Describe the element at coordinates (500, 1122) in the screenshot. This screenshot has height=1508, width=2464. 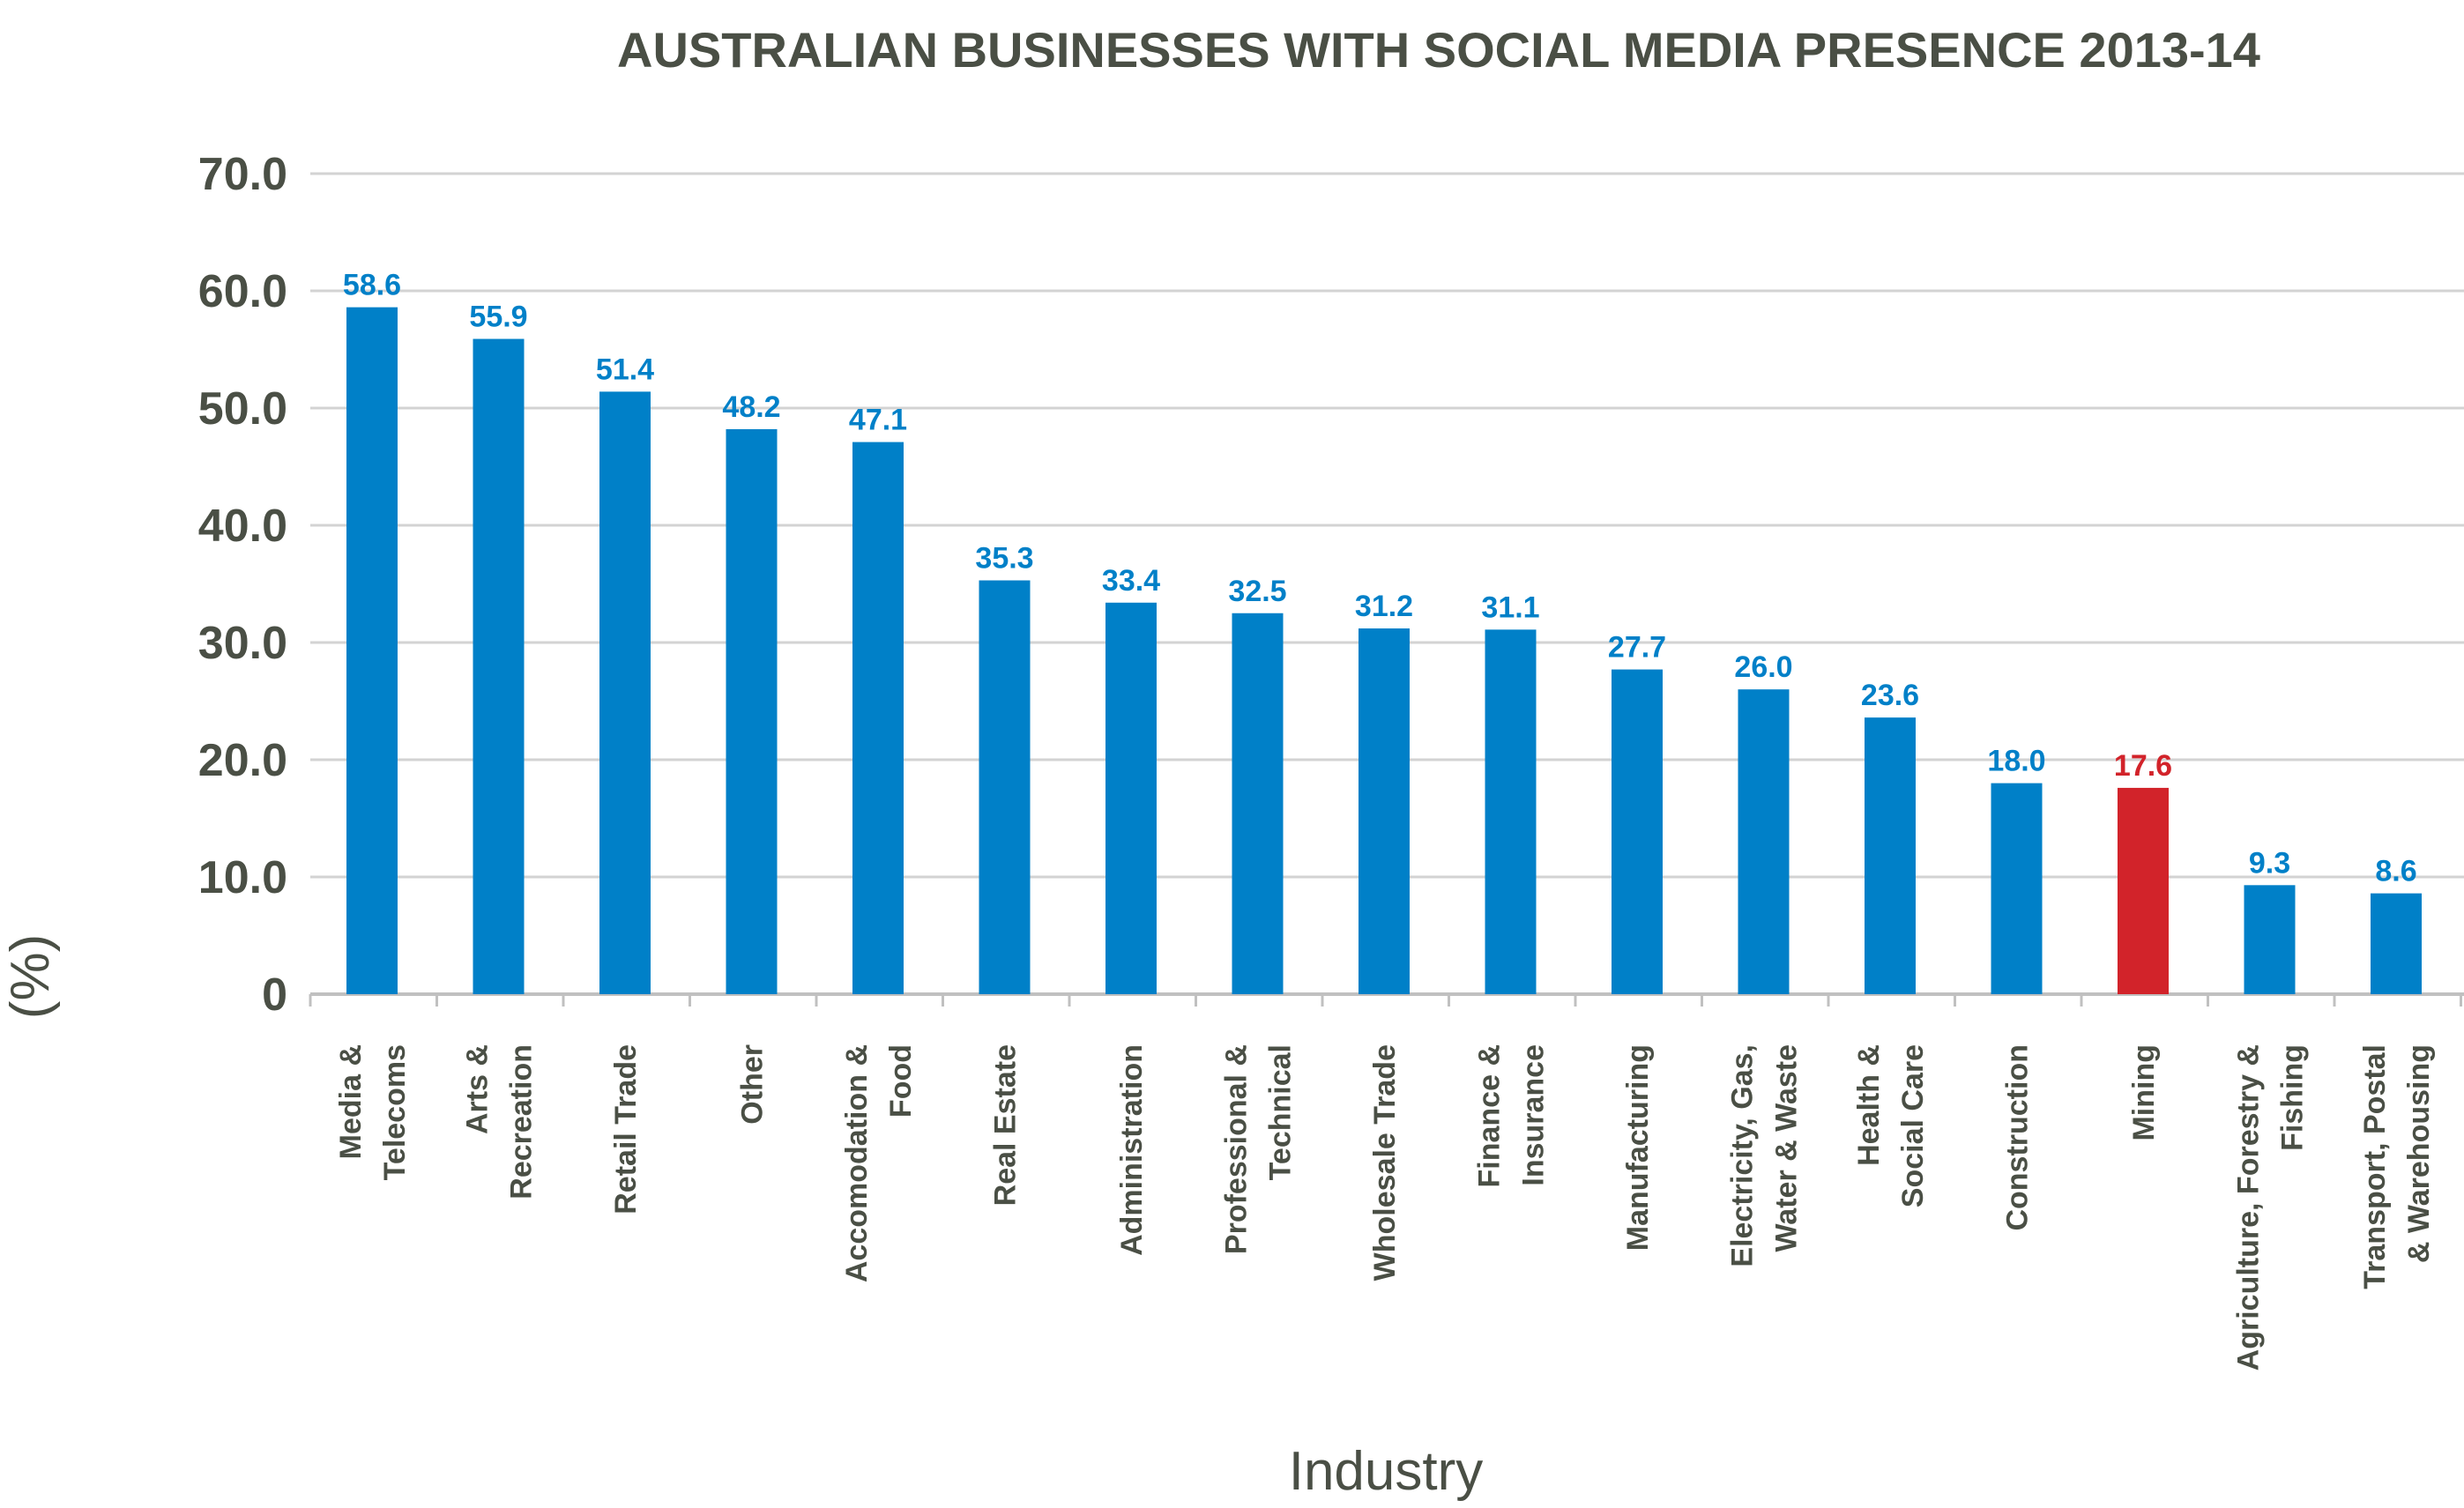
I see `x-tick-label: Arts & Recreation` at that location.